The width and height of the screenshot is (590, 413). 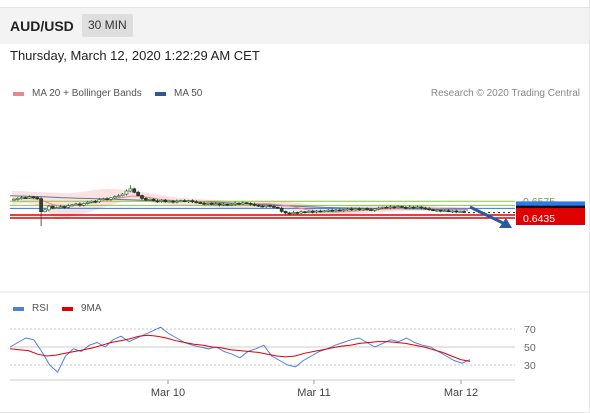 I want to click on currency-pair: AUD/USD, so click(x=42, y=26).